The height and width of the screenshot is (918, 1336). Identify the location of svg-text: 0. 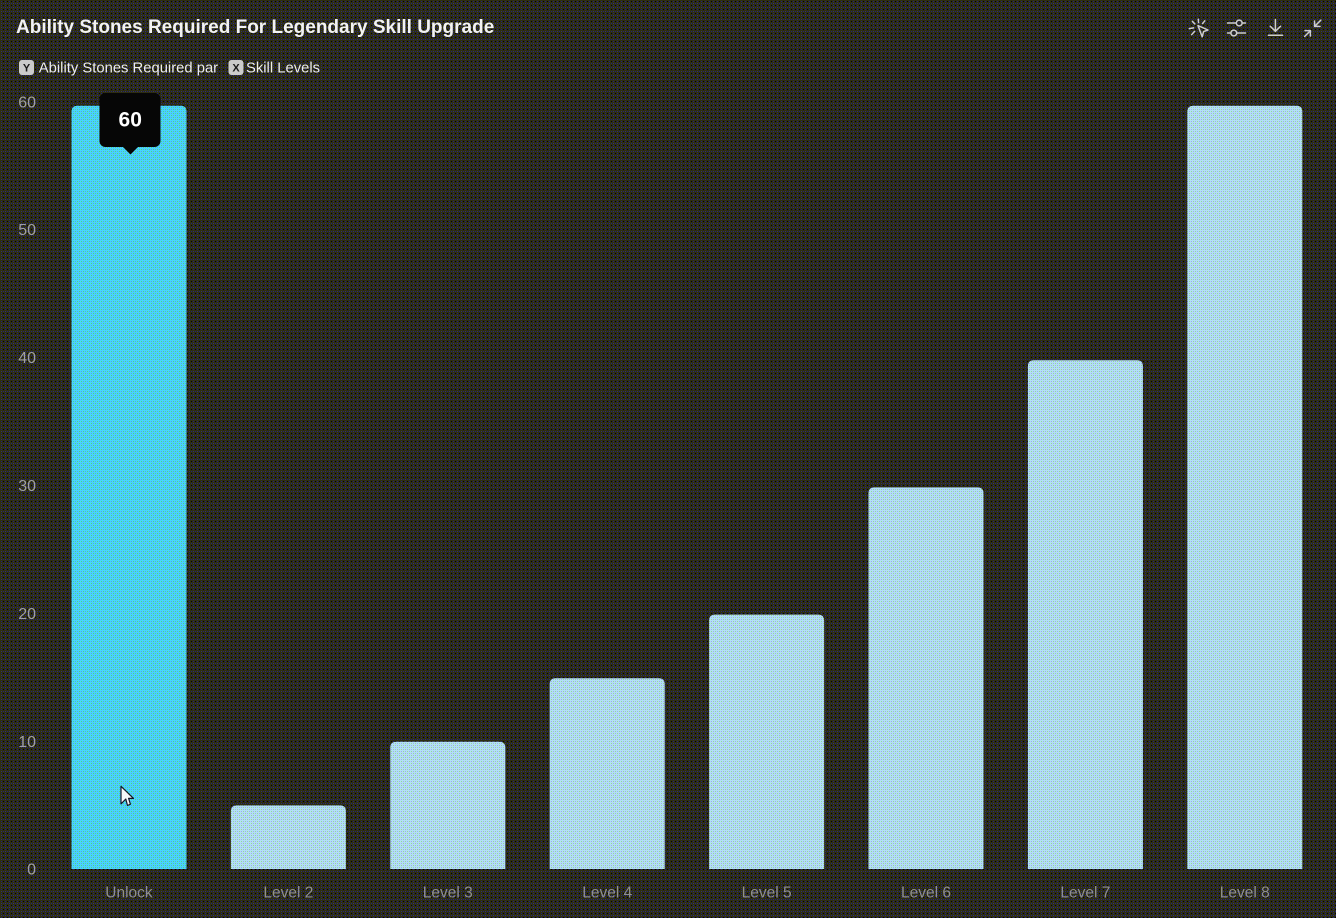
(31, 870).